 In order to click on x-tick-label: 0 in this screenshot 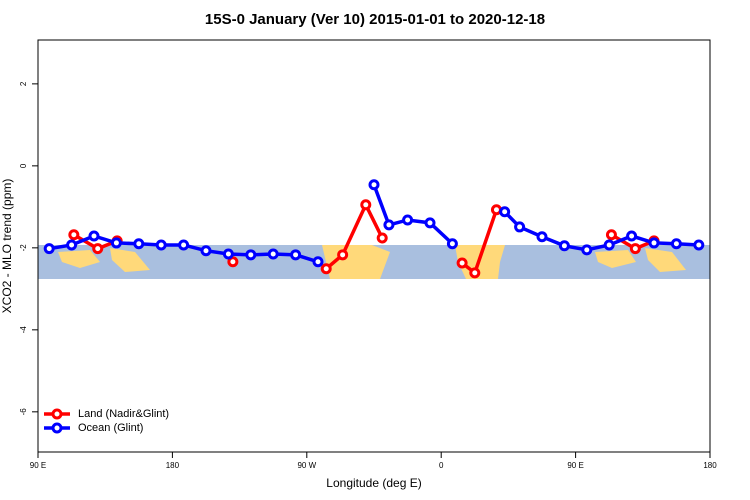, I will do `click(441, 465)`.